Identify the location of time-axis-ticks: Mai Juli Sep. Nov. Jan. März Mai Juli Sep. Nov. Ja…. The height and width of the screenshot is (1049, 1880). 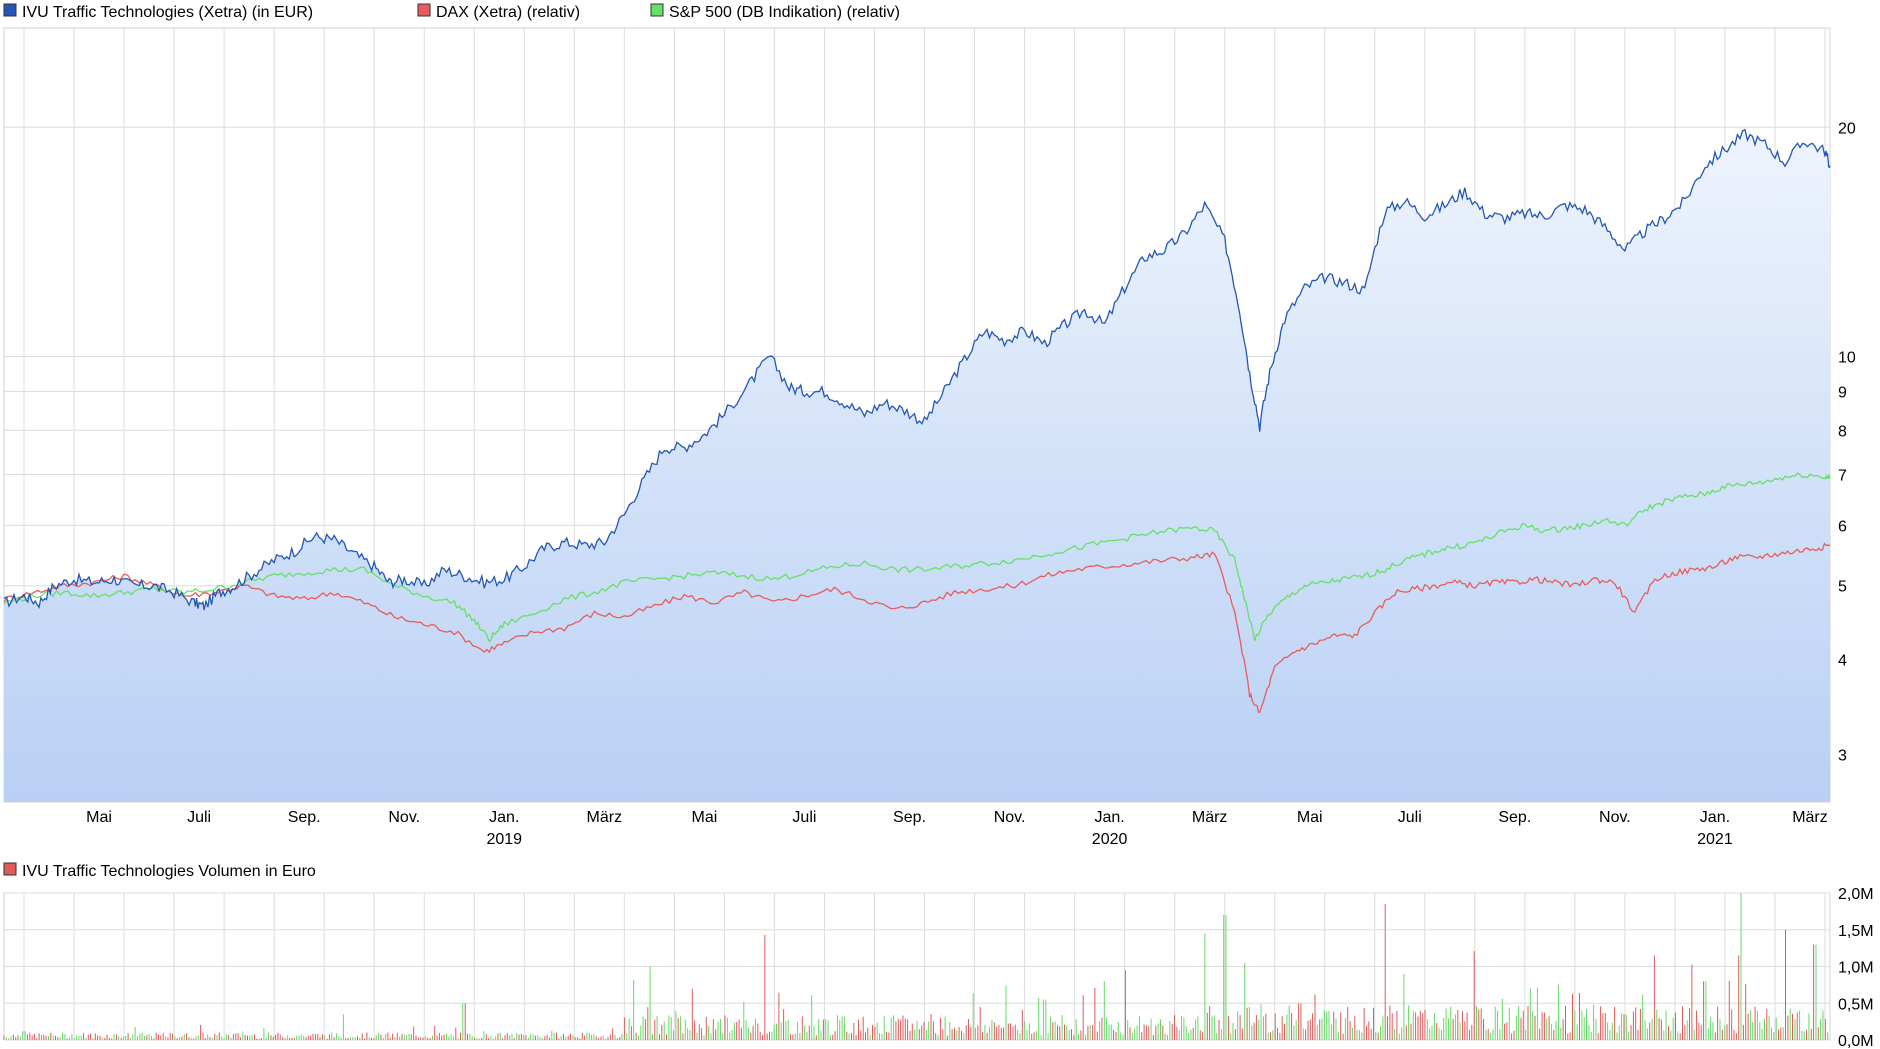
(957, 828).